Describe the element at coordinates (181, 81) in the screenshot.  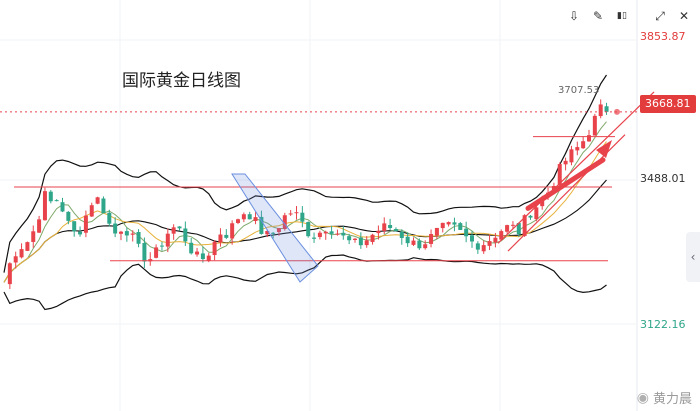
I see `chart-title: 国际黄金日线图` at that location.